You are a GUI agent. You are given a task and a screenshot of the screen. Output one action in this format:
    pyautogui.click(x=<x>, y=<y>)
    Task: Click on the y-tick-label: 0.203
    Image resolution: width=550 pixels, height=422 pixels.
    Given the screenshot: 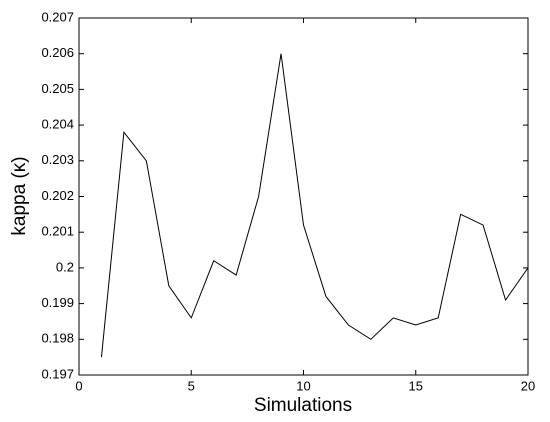 What is the action you would take?
    pyautogui.click(x=57, y=159)
    